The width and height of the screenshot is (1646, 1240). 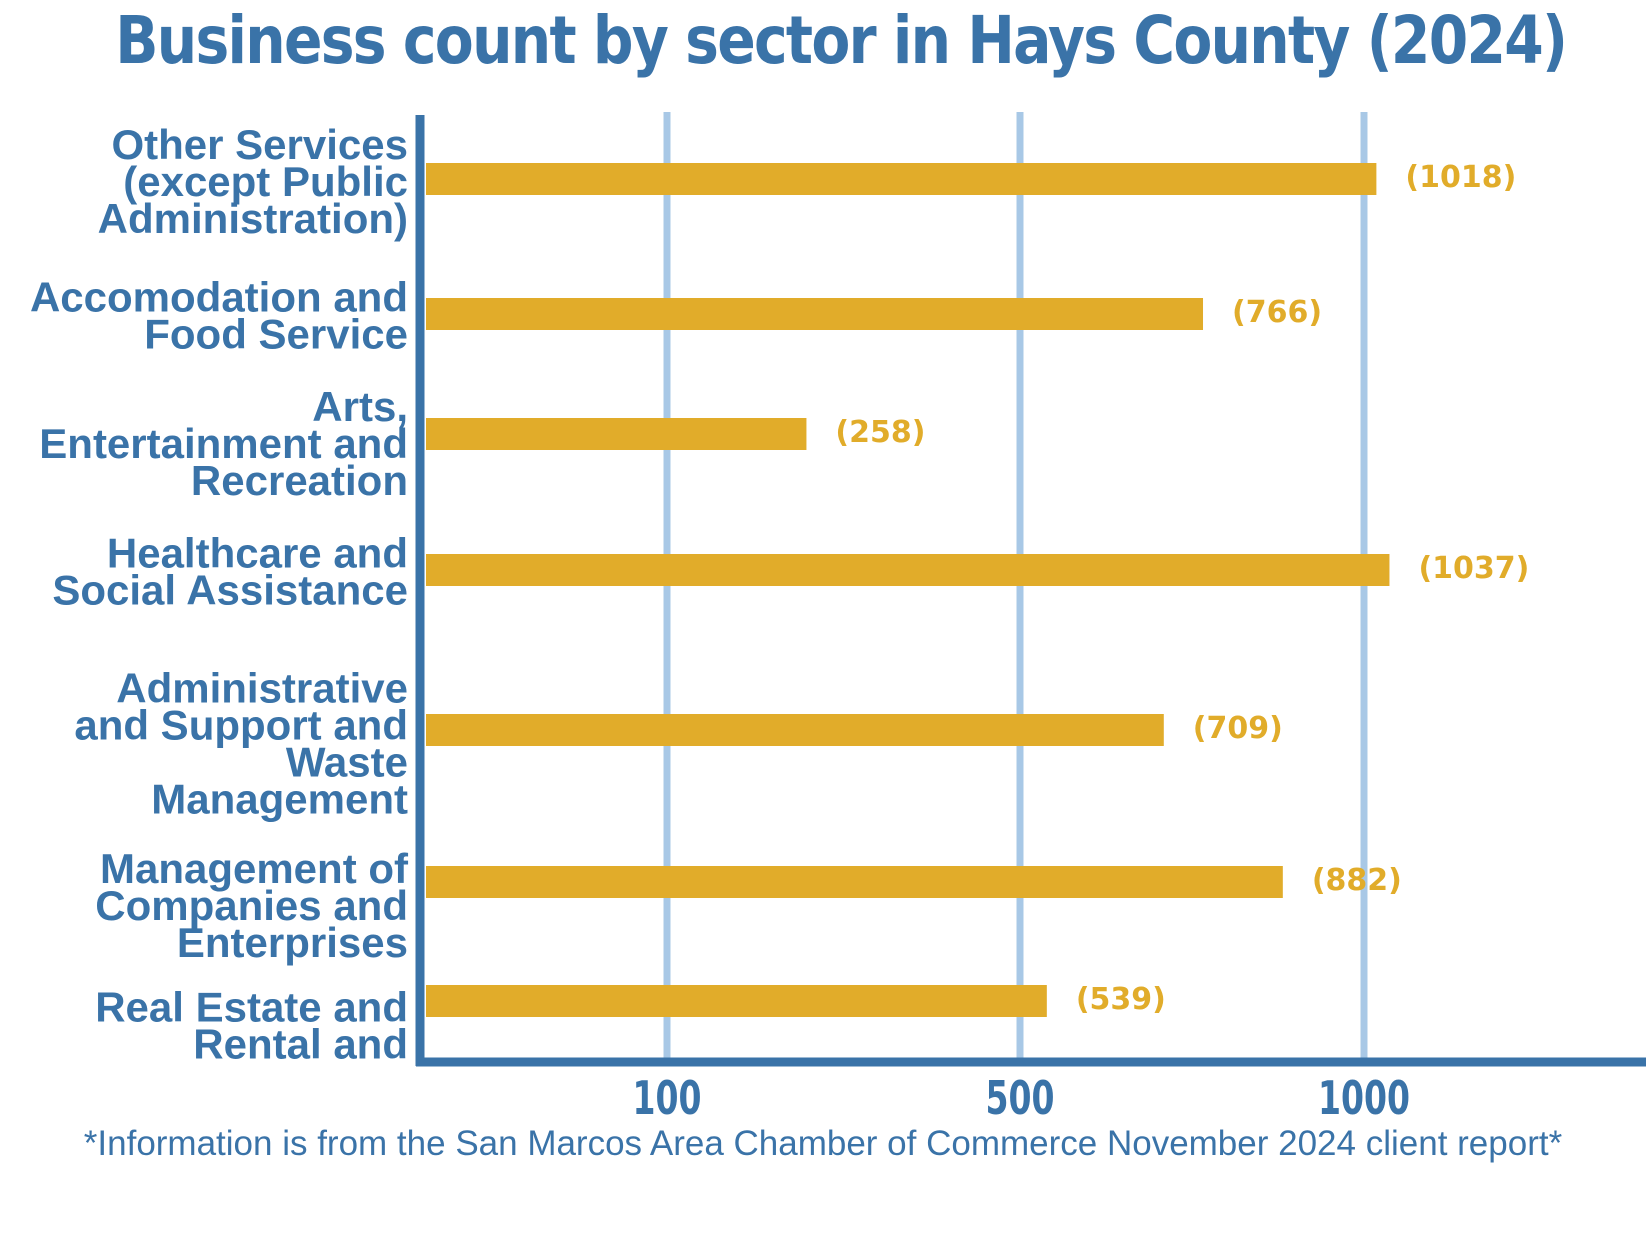 I want to click on category-label-line: Real Estate and, so click(x=251, y=1007).